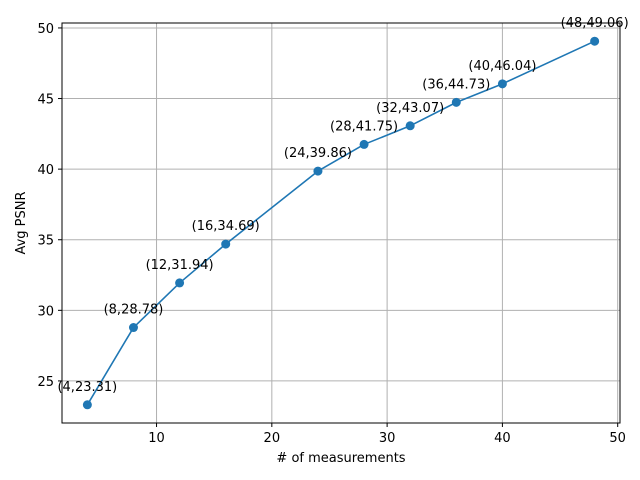  What do you see at coordinates (617, 438) in the screenshot?
I see `x-tick-label: 50` at bounding box center [617, 438].